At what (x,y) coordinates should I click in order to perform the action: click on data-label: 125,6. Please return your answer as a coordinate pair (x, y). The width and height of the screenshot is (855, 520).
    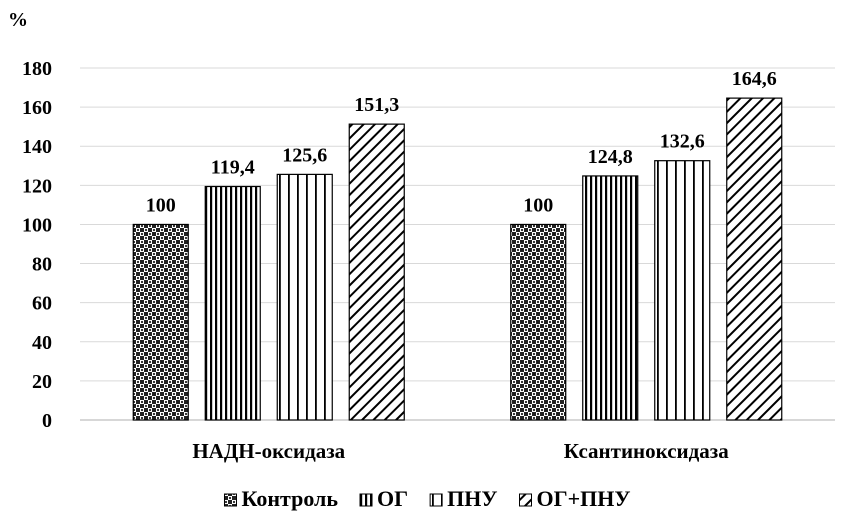
    Looking at the image, I should click on (304, 155).